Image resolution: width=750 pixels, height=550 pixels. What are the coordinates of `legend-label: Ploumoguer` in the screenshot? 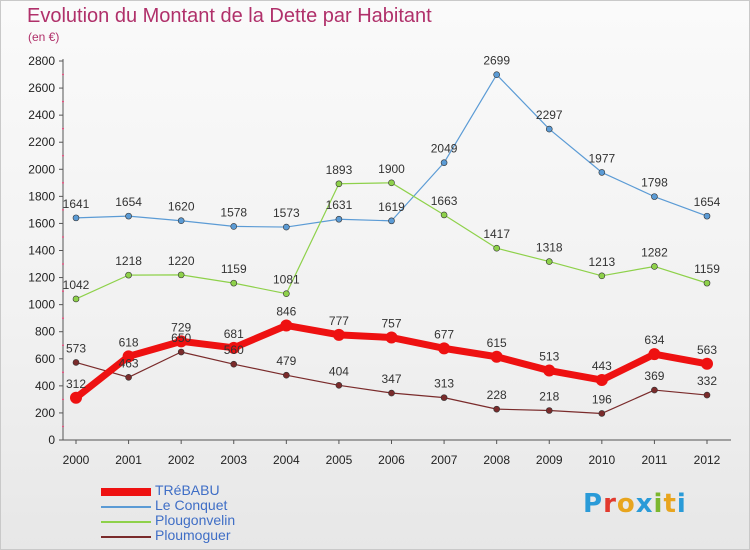 It's located at (193, 535).